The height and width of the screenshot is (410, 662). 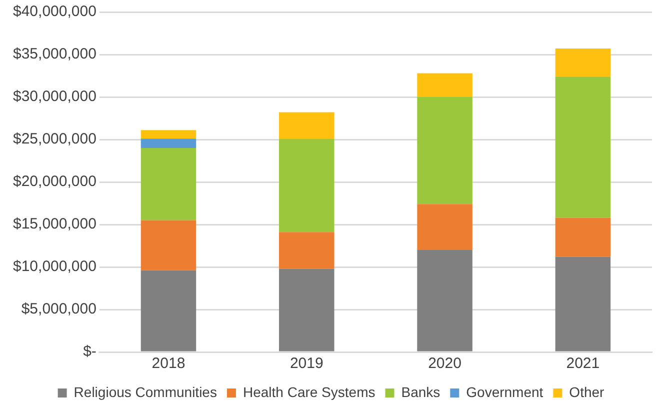 I want to click on y-tick-label: $35,000,000, so click(x=54, y=54).